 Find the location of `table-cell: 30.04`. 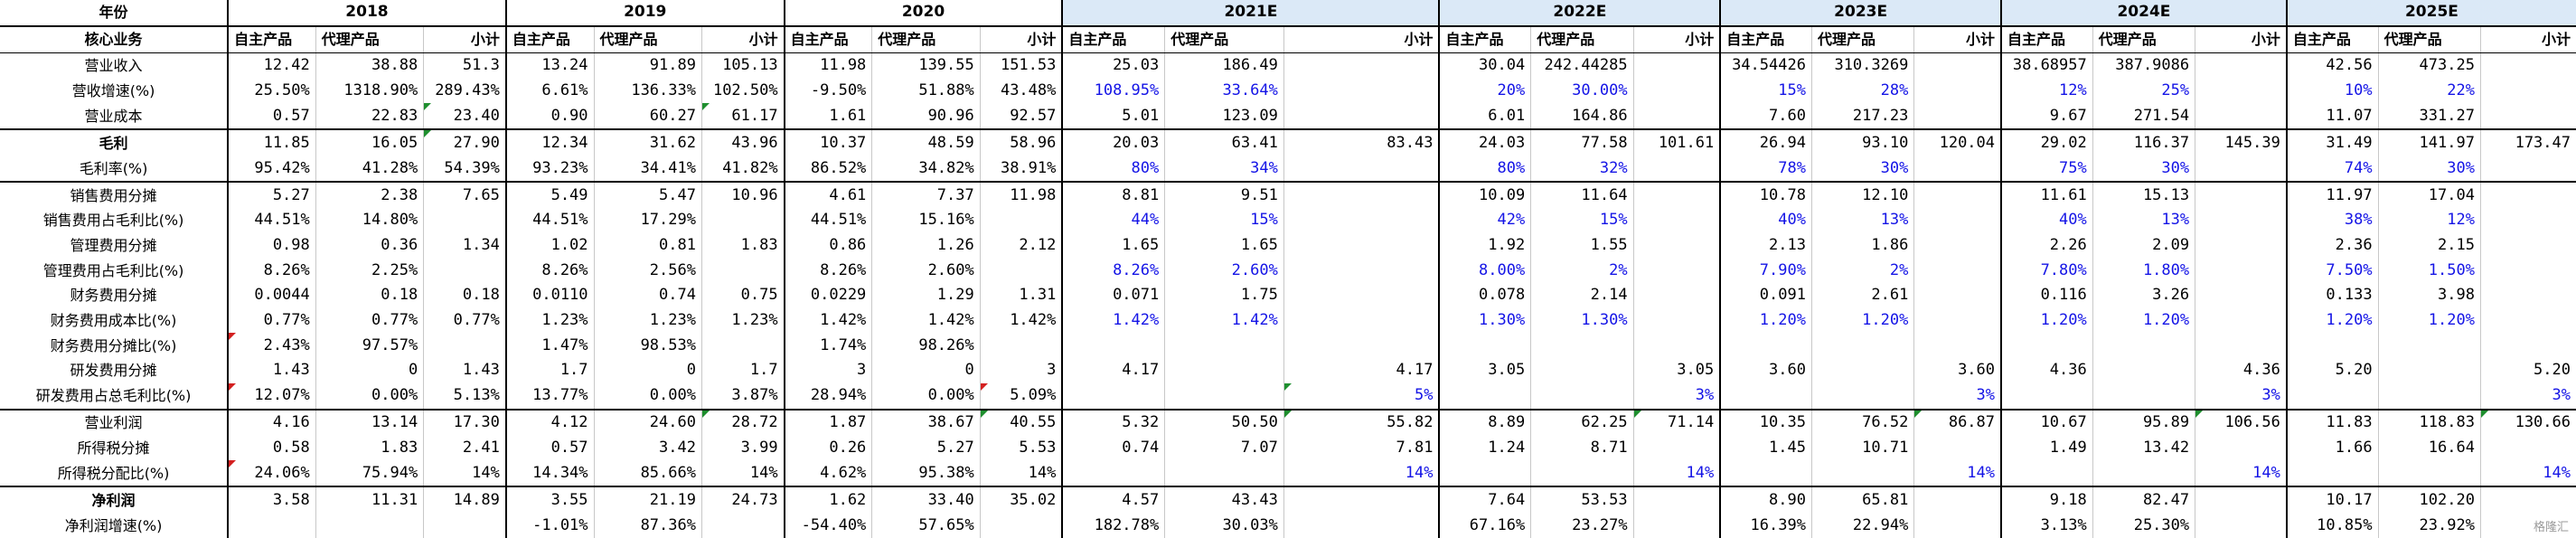

table-cell: 30.04 is located at coordinates (1485, 66).